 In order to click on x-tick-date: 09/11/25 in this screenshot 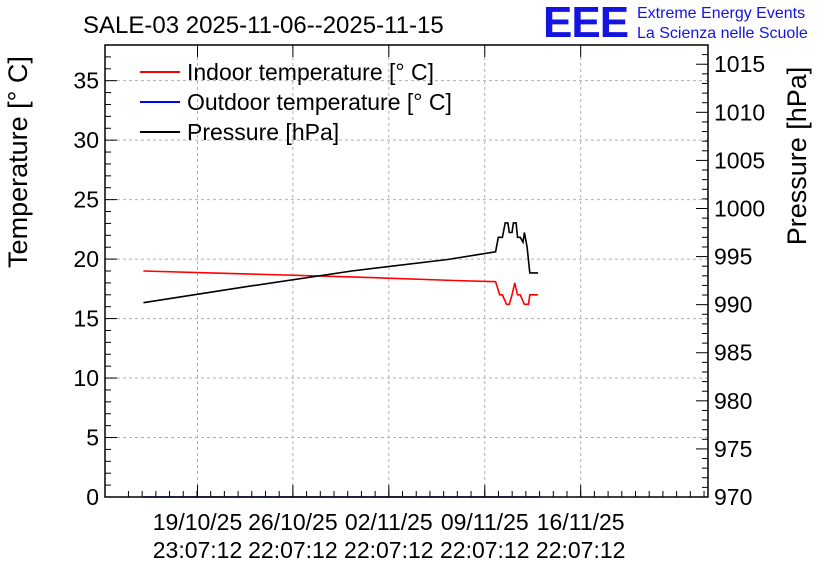, I will do `click(485, 522)`.